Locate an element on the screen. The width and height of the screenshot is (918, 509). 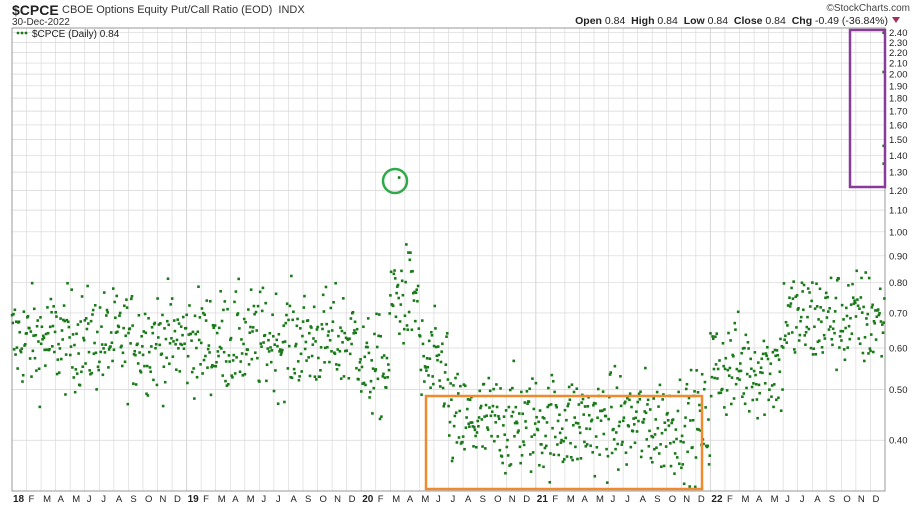
chg-value: -0.49 (-36.84%) is located at coordinates (851, 21).